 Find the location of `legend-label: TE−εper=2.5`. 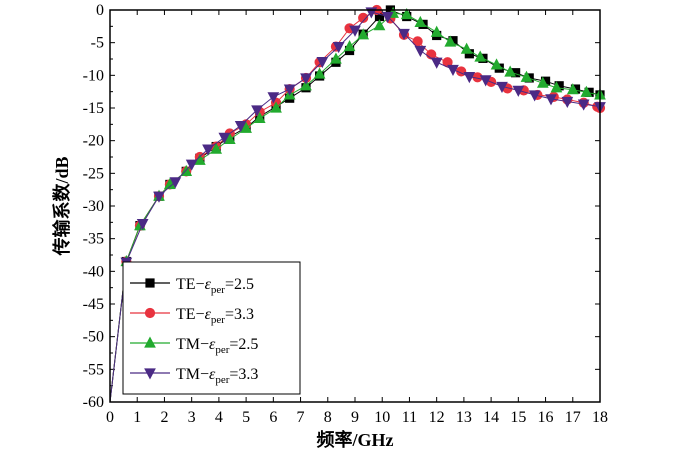

legend-label: TE−εper=2.5 is located at coordinates (215, 286).